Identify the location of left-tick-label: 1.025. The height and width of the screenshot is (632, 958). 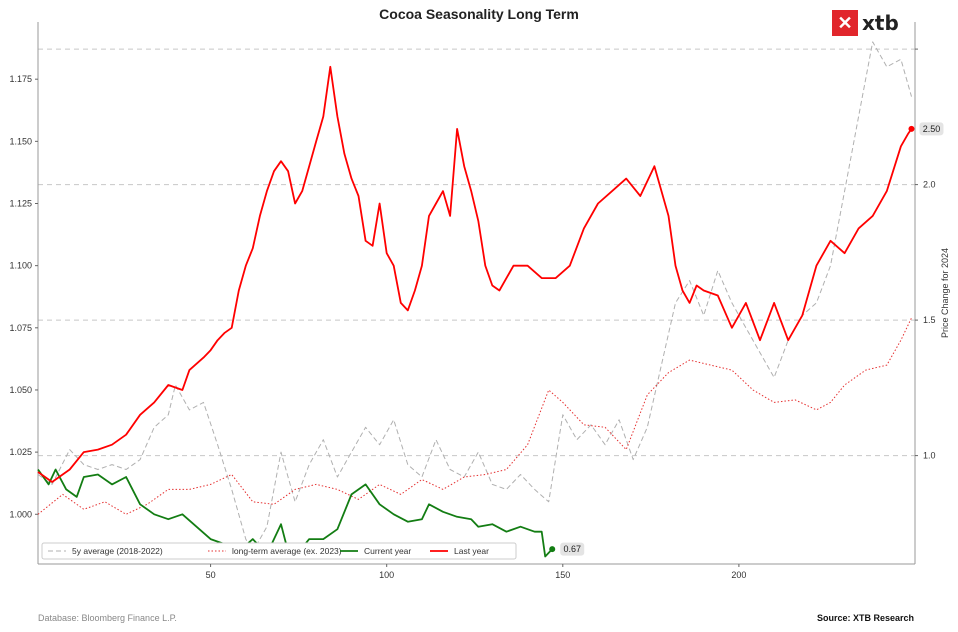
(20, 452).